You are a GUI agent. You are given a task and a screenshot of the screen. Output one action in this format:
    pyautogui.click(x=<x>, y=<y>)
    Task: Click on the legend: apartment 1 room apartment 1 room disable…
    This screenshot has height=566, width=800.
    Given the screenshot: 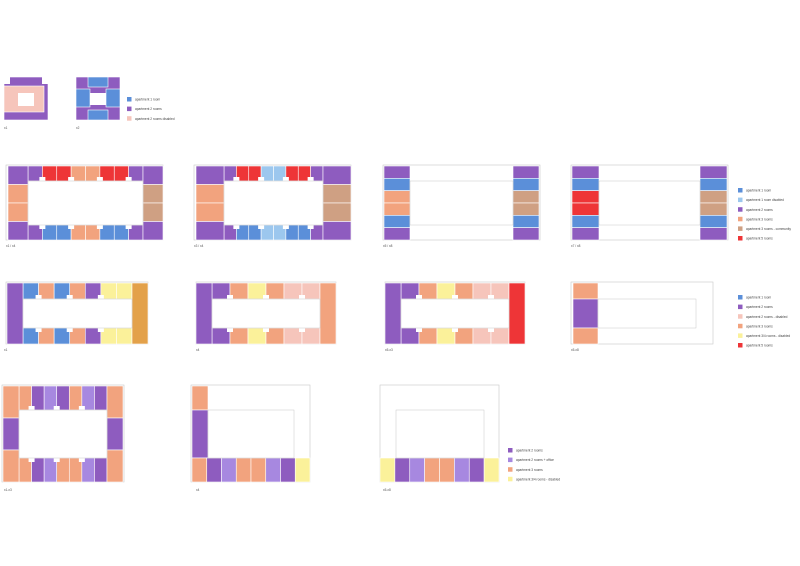 What is the action you would take?
    pyautogui.click(x=764, y=214)
    